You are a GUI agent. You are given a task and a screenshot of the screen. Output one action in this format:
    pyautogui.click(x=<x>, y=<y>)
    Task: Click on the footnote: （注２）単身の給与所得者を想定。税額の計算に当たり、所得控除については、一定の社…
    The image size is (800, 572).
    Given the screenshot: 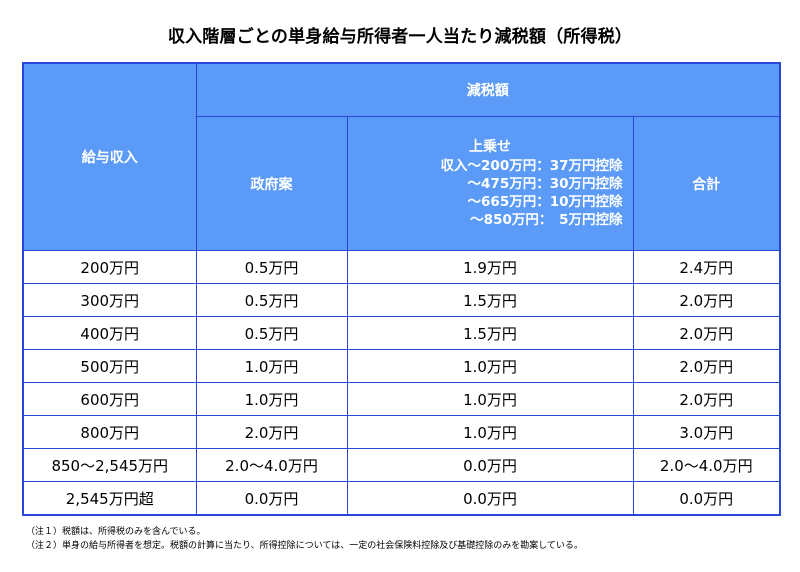 What is the action you would take?
    pyautogui.click(x=304, y=546)
    